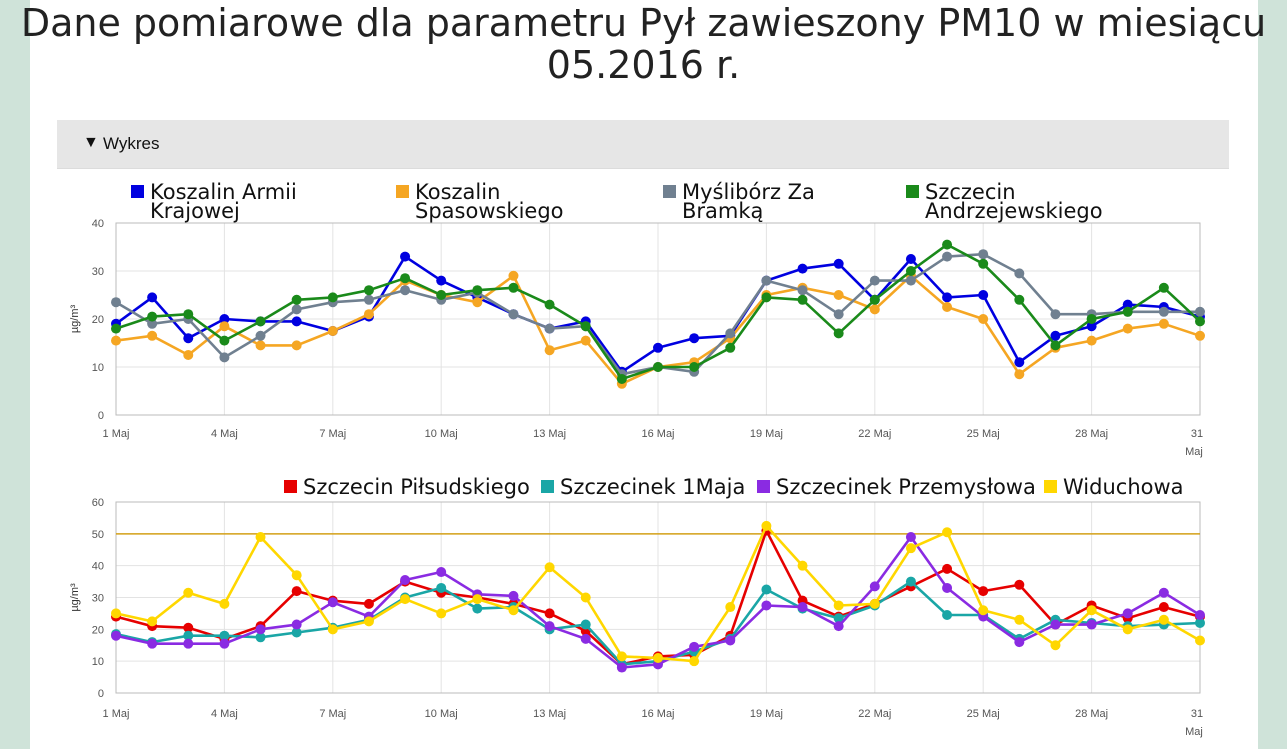  Describe the element at coordinates (1194, 723) in the screenshot. I see `x-tick-label: 31 Maj` at that location.